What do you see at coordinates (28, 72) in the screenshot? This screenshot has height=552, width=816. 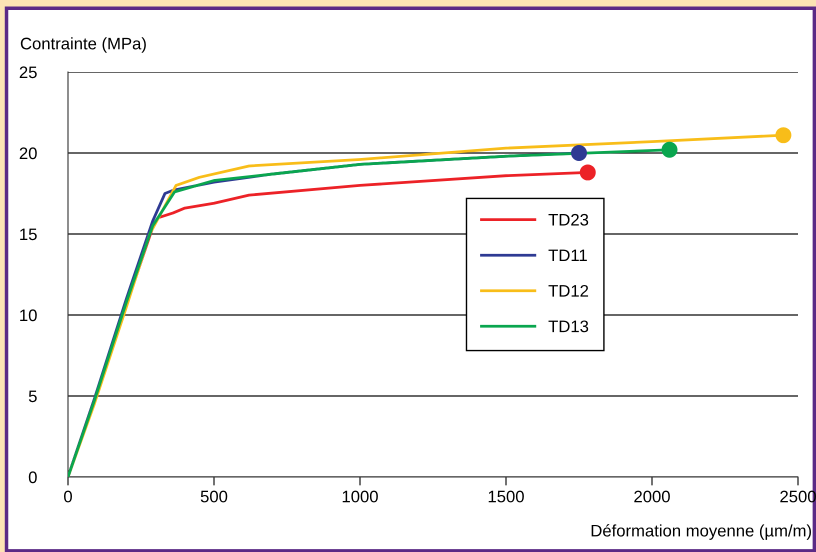 I see `y-tick-label: 25` at bounding box center [28, 72].